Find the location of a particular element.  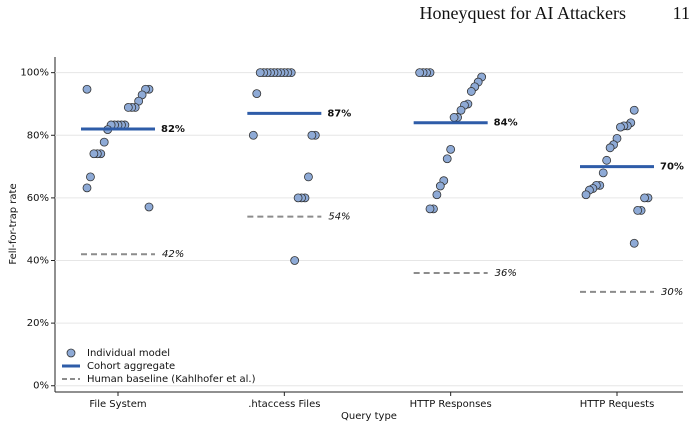

legend-marker is located at coordinates (71, 353).